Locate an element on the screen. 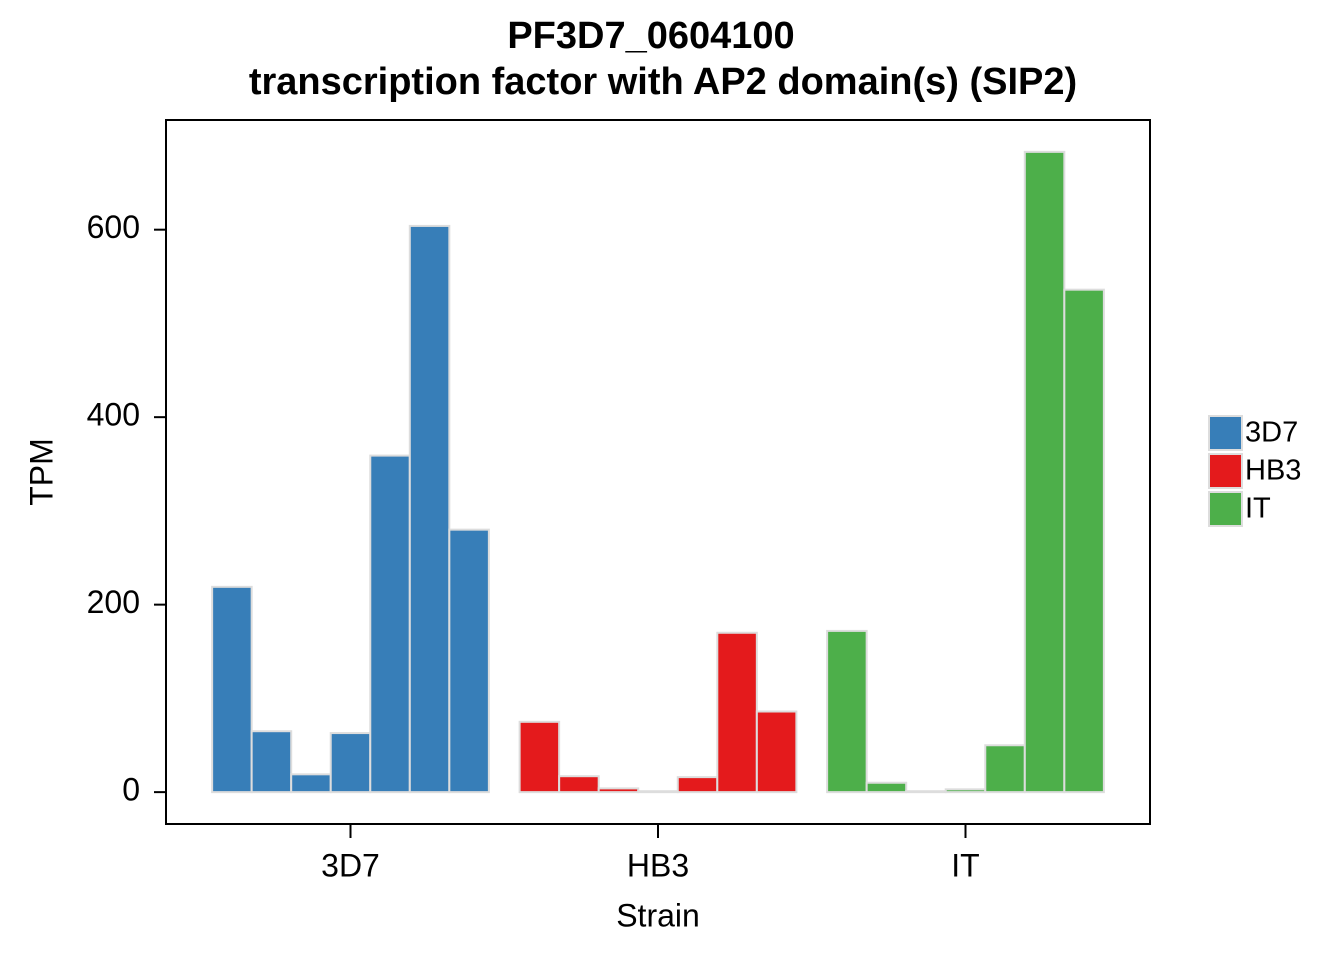 Image resolution: width=1344 pixels, height=960 pixels. x-tick-label: 3D7 is located at coordinates (350, 865).